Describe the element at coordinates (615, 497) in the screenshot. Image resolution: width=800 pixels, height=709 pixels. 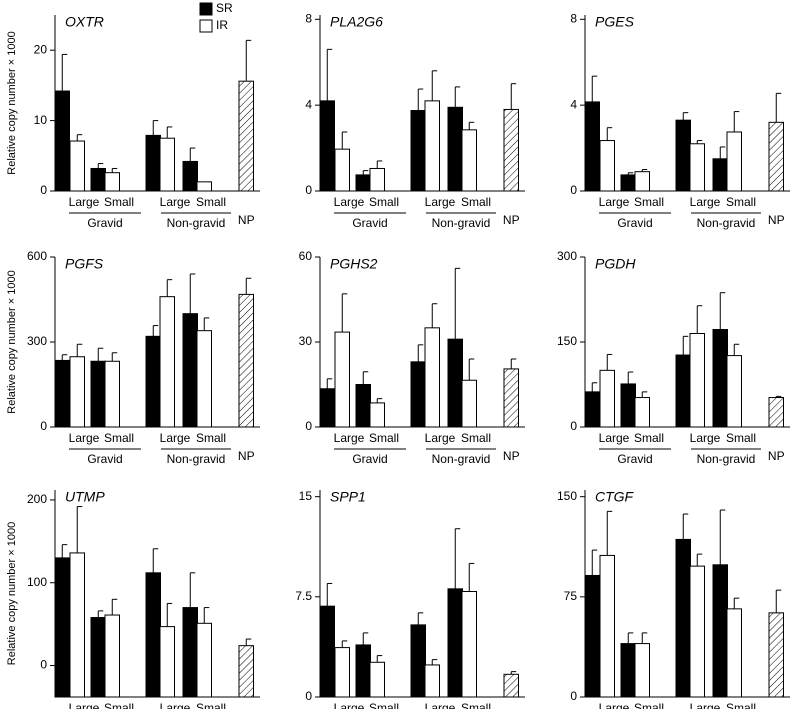
I see `panel-title: CTGF` at that location.